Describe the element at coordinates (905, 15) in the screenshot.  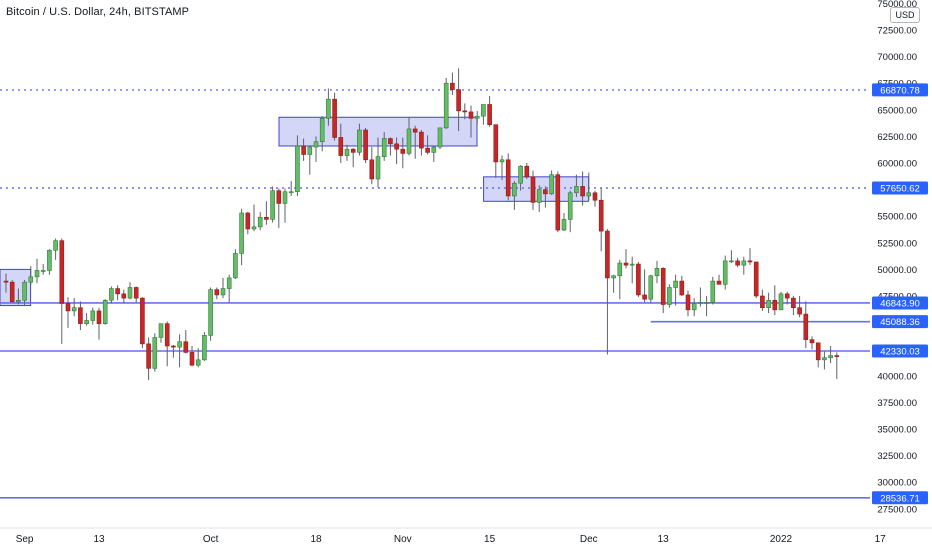
I see `currency-button: USD` at that location.